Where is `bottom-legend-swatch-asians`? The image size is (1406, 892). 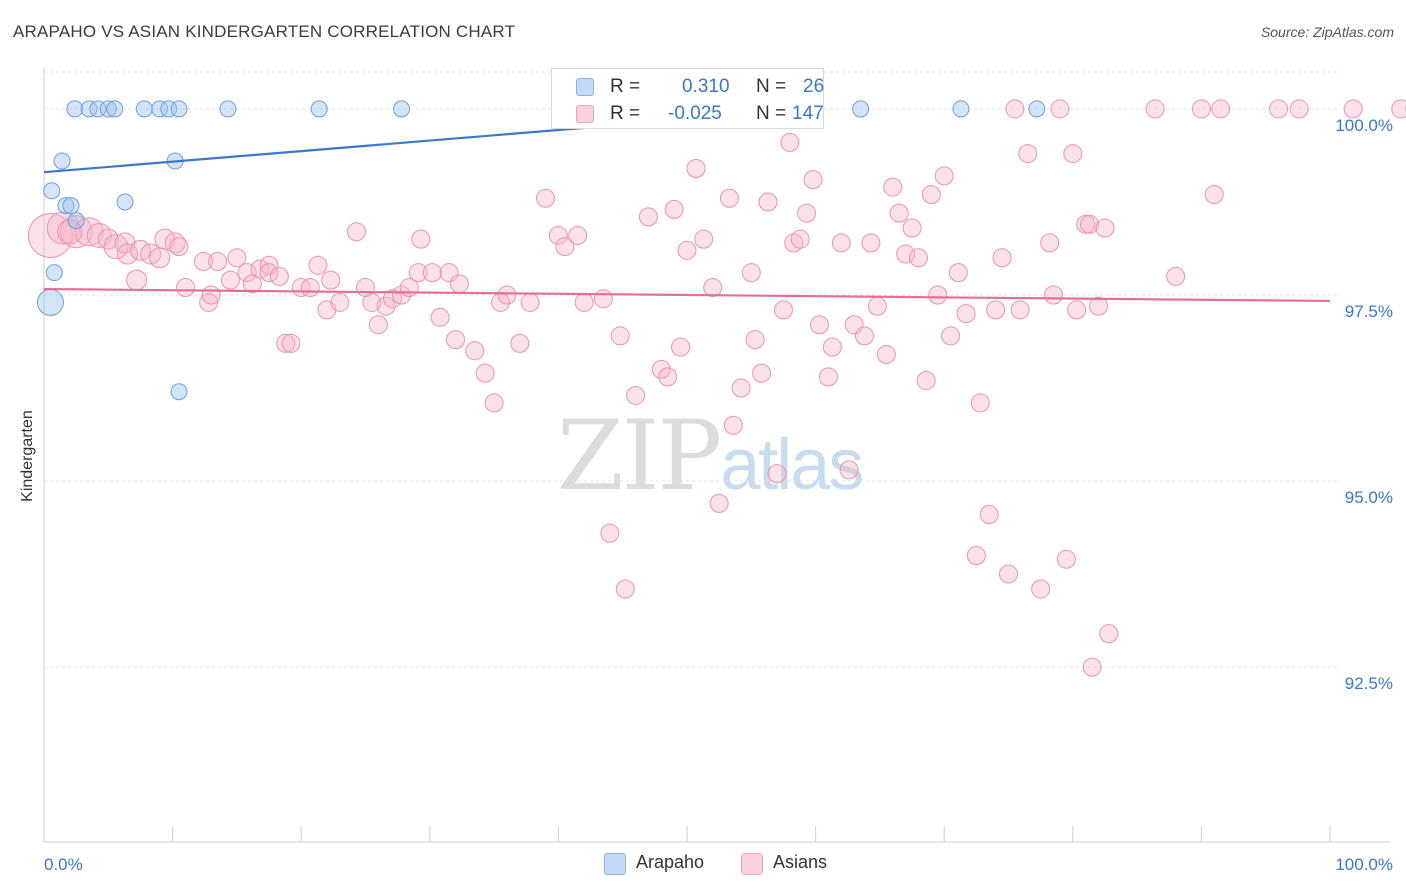
bottom-legend-swatch-asians is located at coordinates (752, 864).